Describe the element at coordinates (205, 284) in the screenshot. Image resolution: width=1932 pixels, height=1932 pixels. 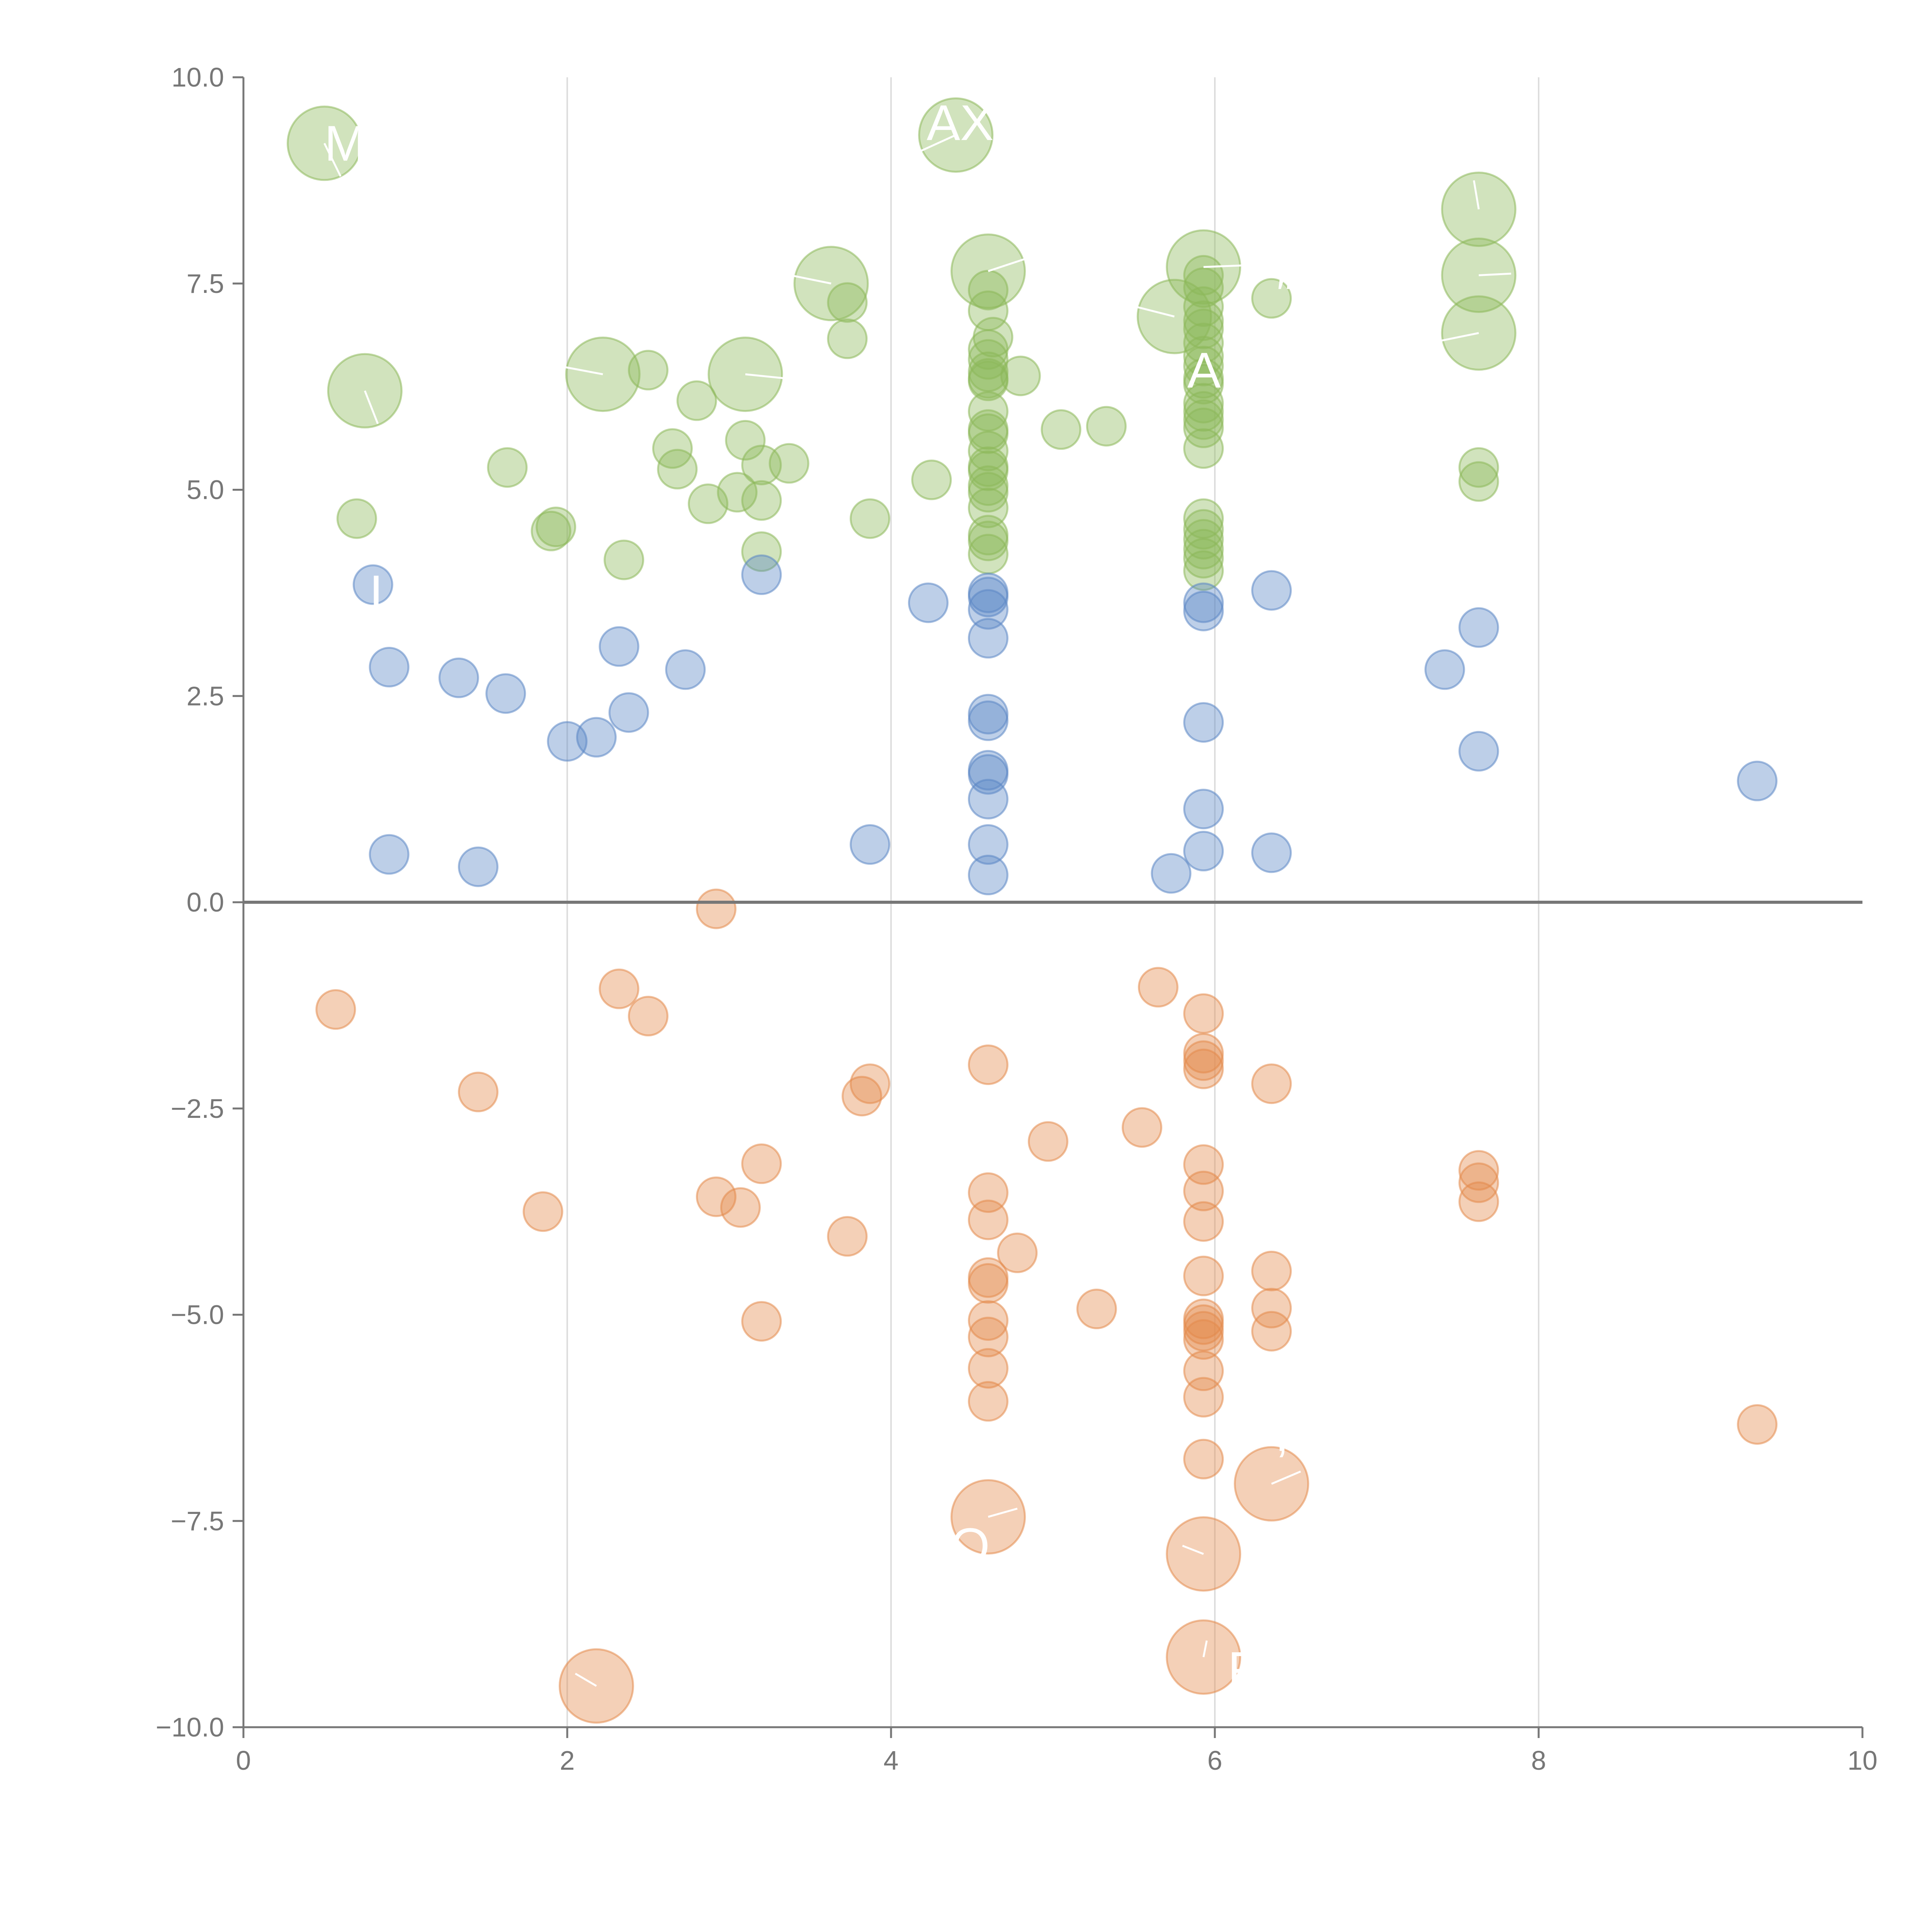
I see `y-tick-label: 7.5` at that location.